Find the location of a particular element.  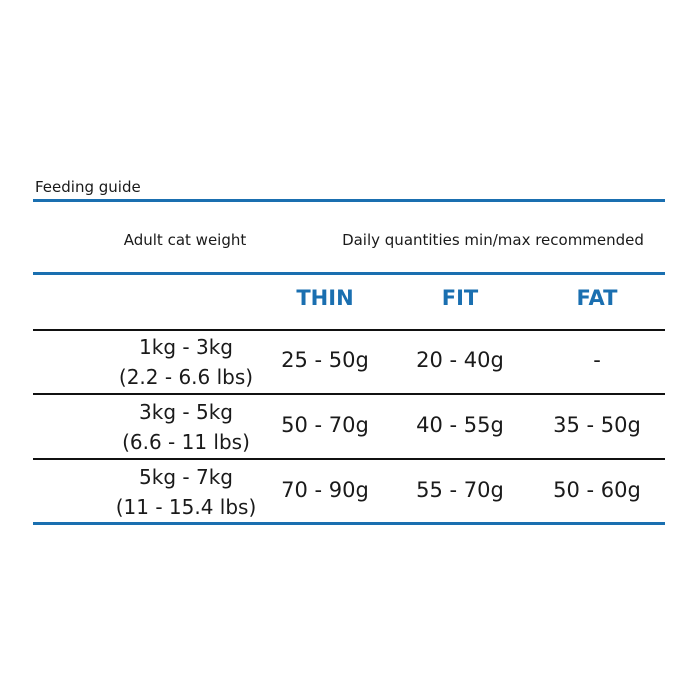

weight-label: (2.2 - 6.6 lbs) is located at coordinates (186, 377).